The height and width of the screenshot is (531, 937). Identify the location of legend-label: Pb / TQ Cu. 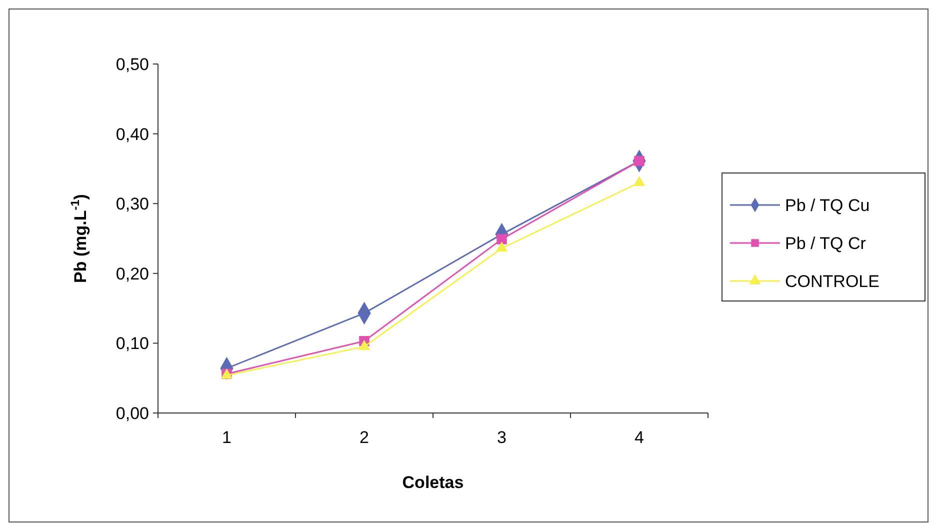
(827, 205).